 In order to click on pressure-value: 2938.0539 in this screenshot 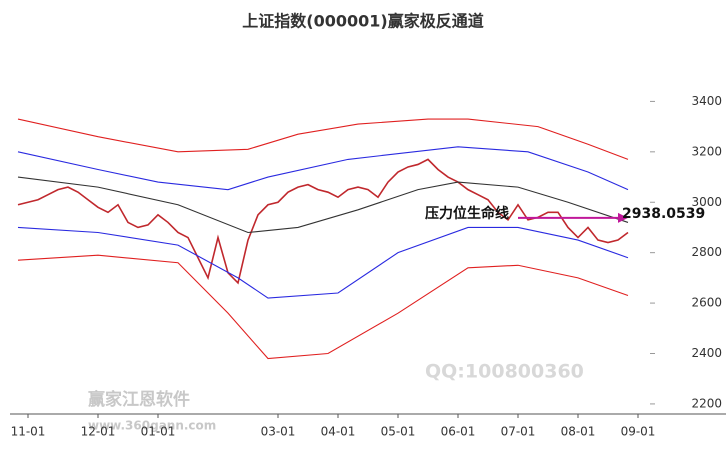, I will do `click(663, 214)`.